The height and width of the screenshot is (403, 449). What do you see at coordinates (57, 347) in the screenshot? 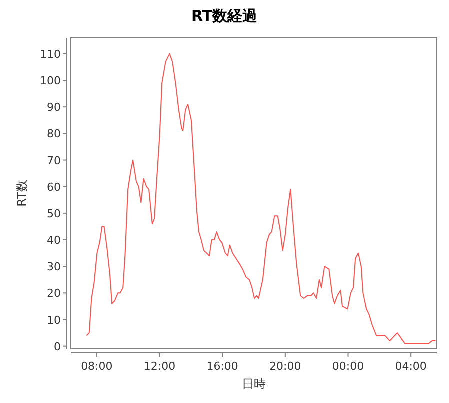
I see `ytick: 0` at bounding box center [57, 347].